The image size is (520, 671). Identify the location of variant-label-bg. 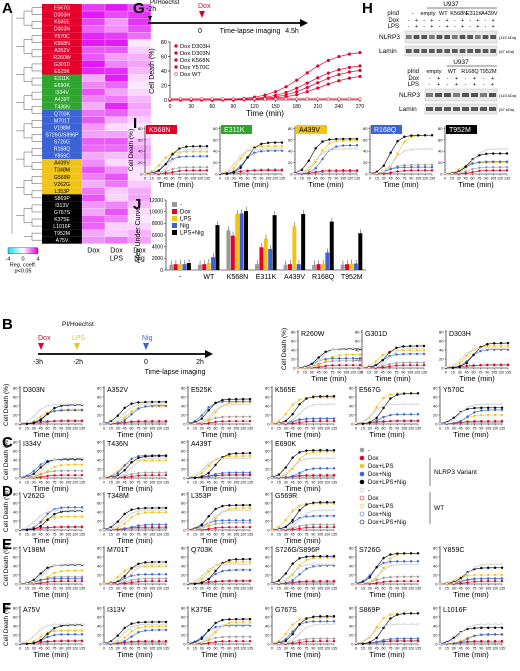
(461, 129).